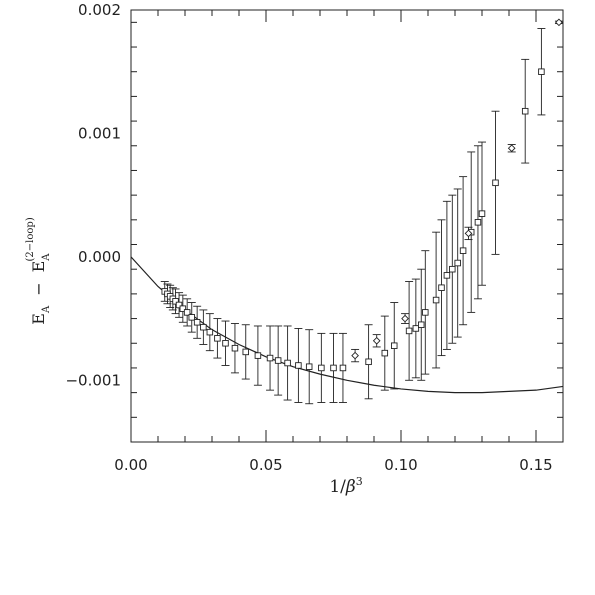  What do you see at coordinates (535, 465) in the screenshot?
I see `x-tick-label: 0.15` at bounding box center [535, 465].